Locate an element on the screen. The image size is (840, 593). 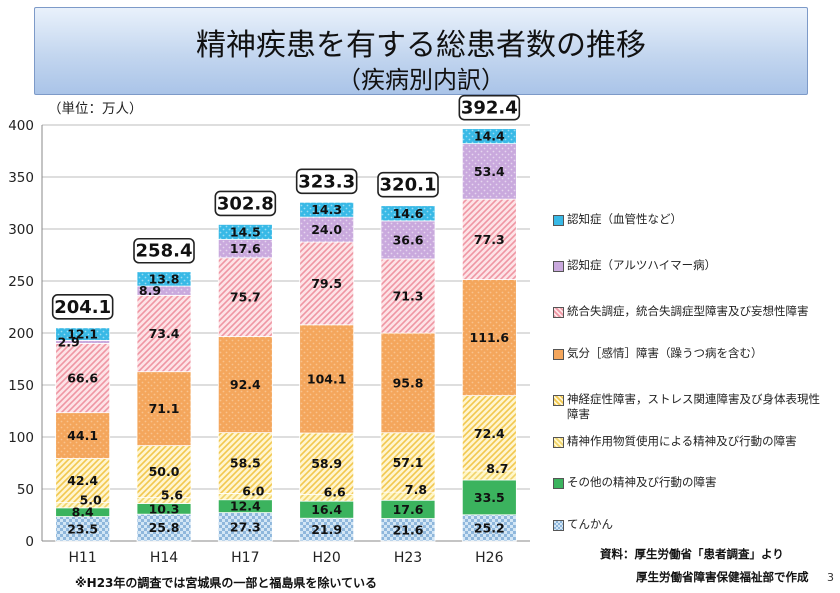
value-label: 58.5 is located at coordinates (245, 463).